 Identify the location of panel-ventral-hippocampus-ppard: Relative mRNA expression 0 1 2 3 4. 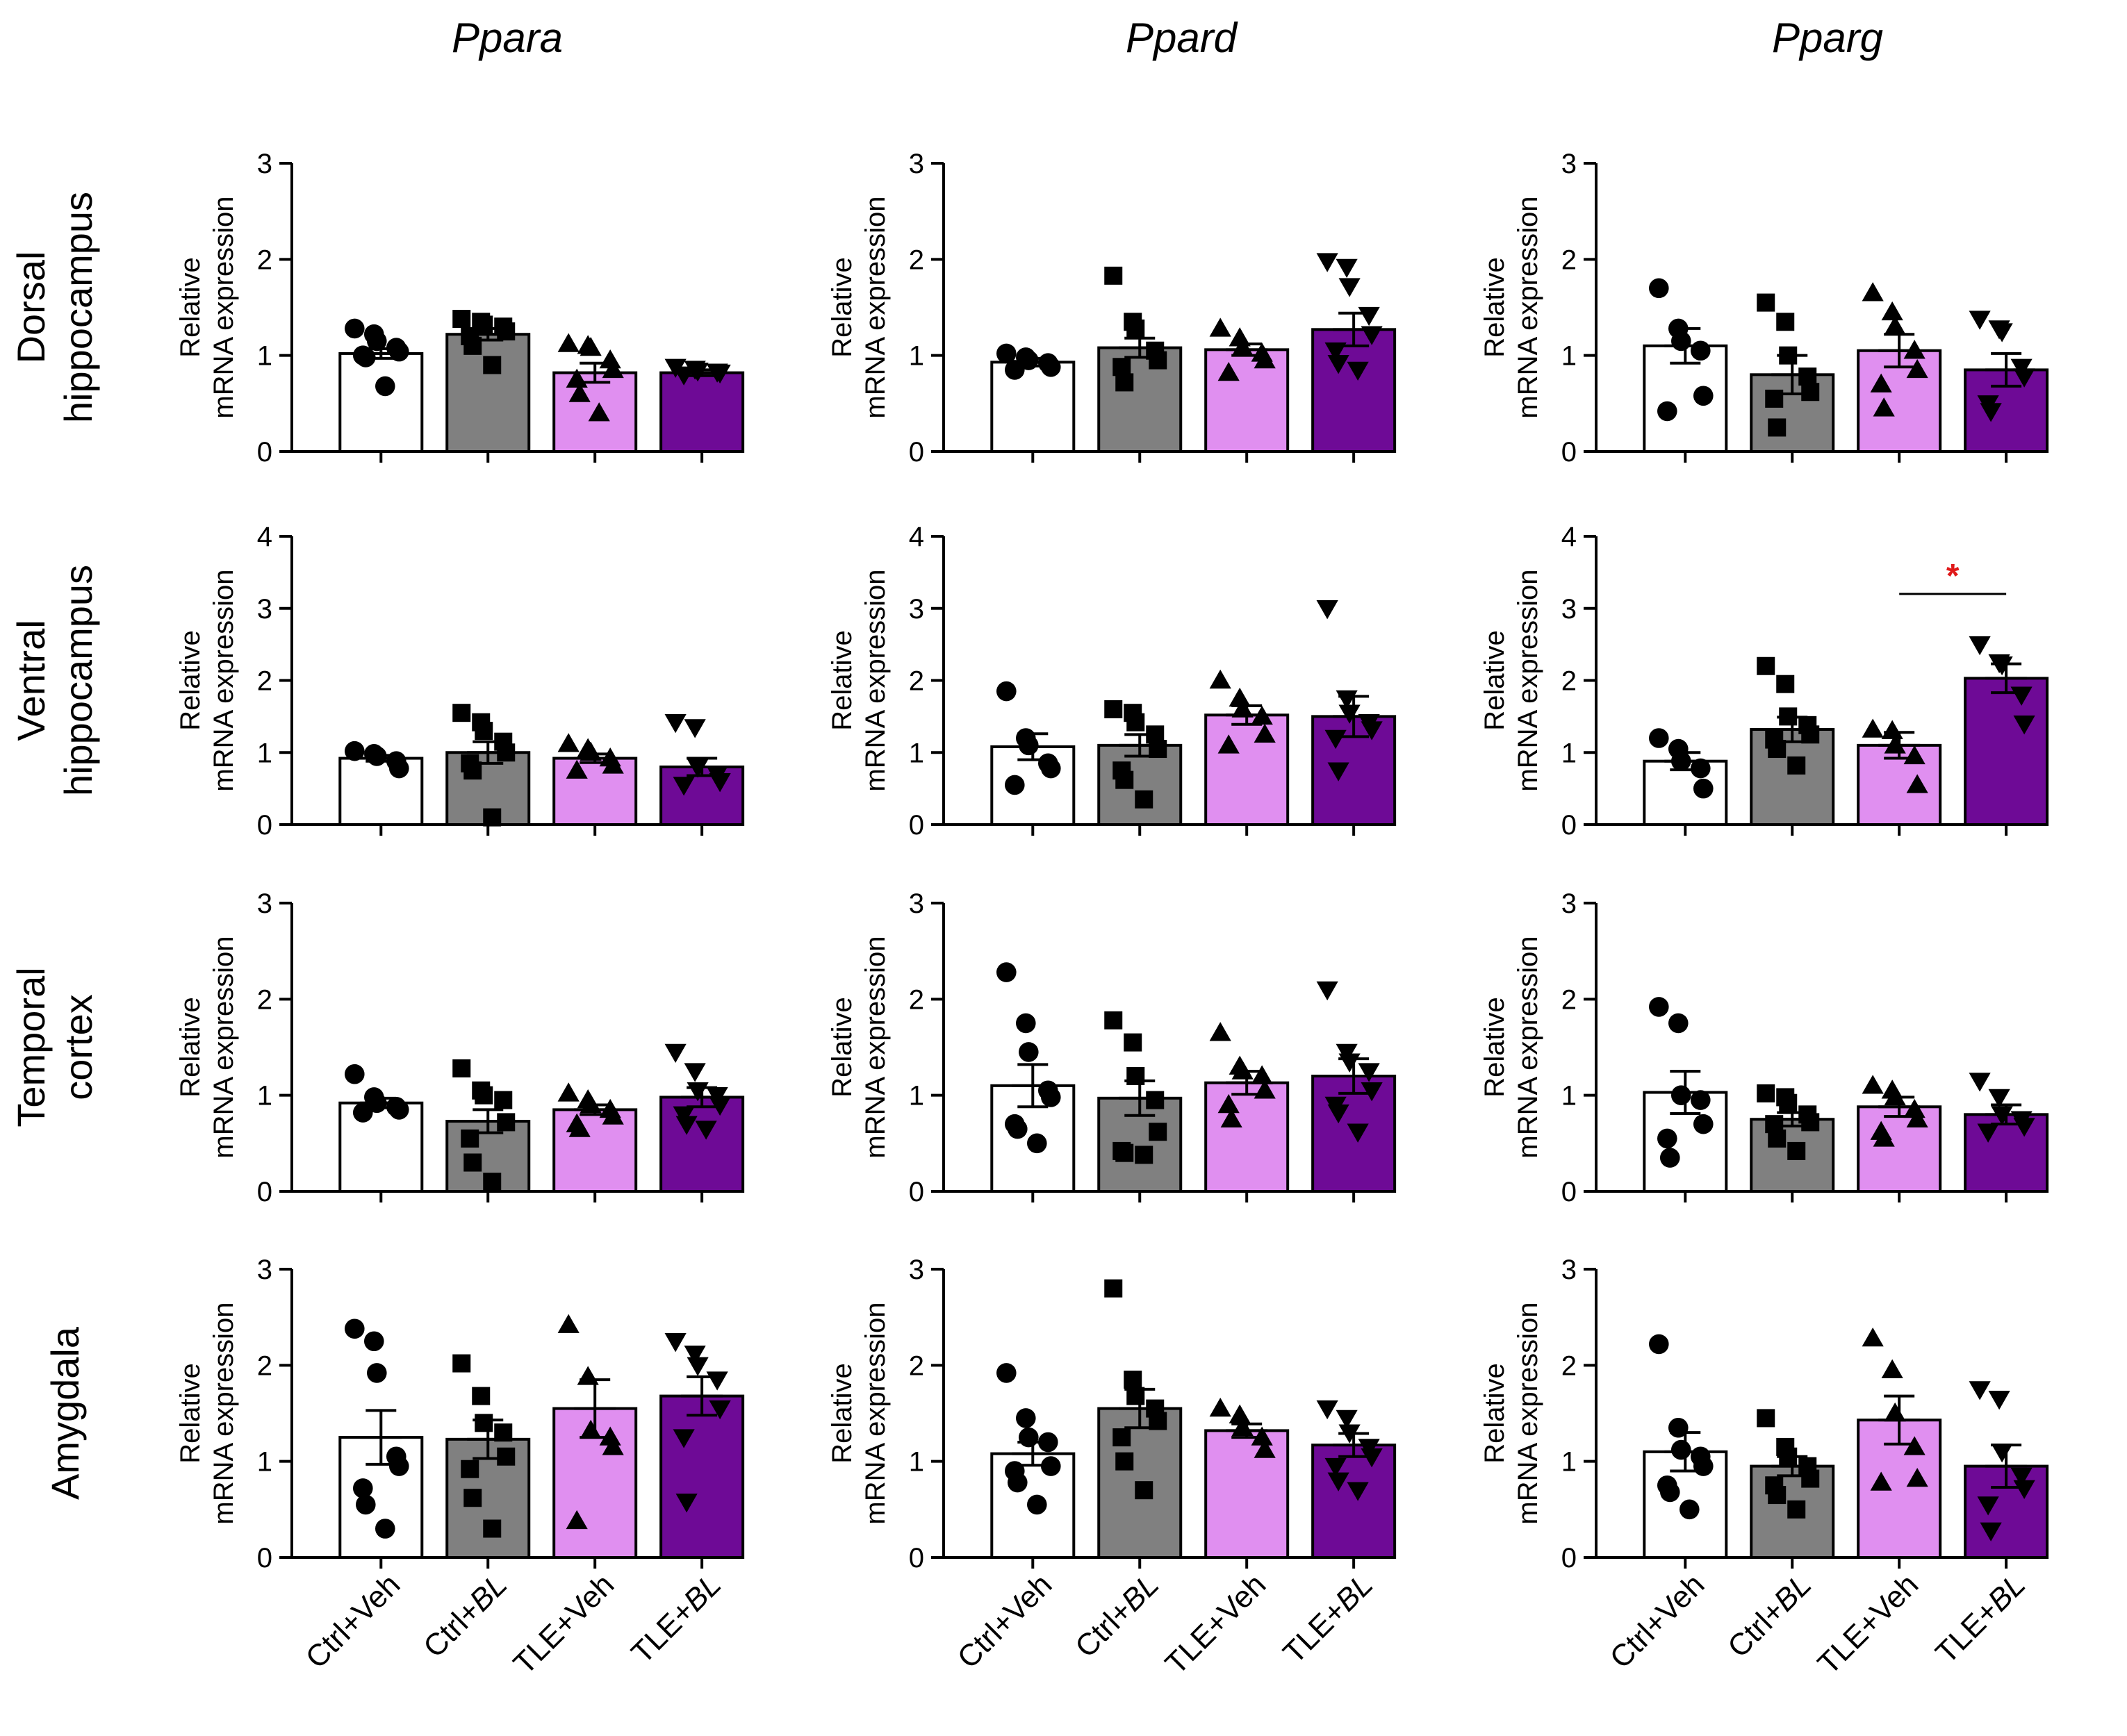
(1112, 681).